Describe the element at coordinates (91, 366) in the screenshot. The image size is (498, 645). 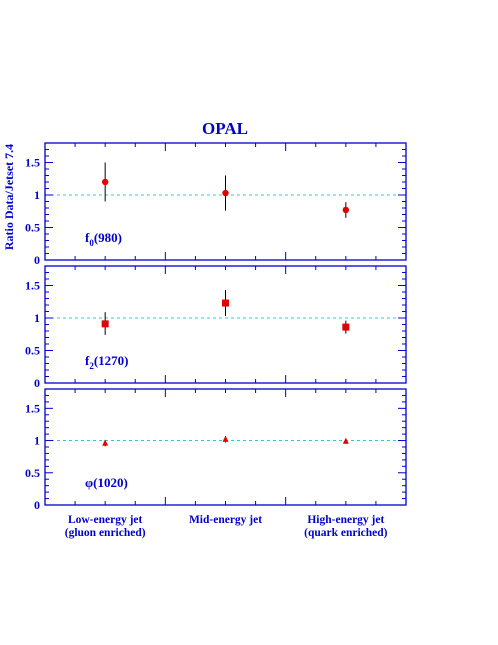
I see `particle-label-subscript: 2` at that location.